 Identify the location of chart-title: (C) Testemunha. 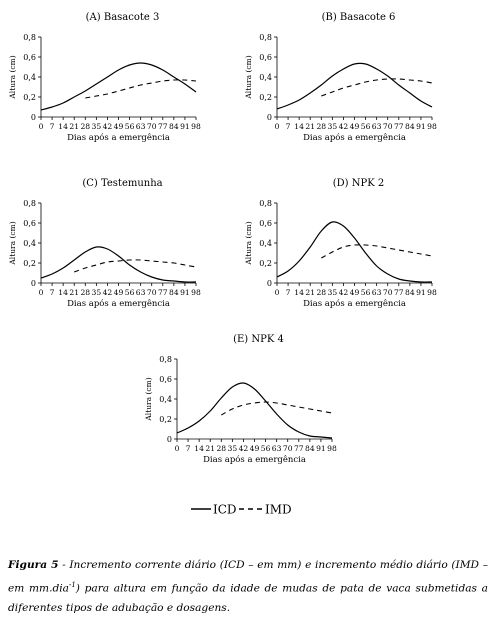
(122, 183).